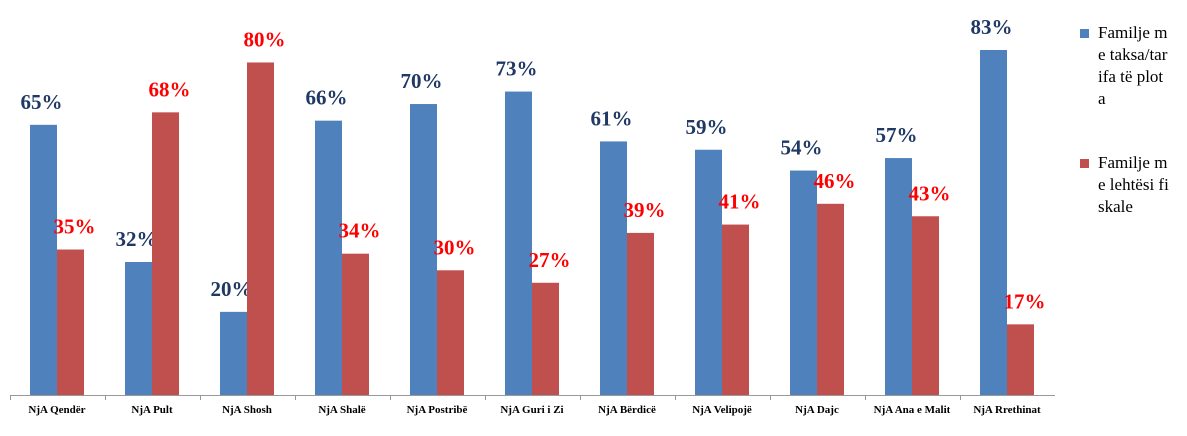 The width and height of the screenshot is (1187, 436). What do you see at coordinates (342, 410) in the screenshot?
I see `x-tick-label: NjA Shalë` at bounding box center [342, 410].